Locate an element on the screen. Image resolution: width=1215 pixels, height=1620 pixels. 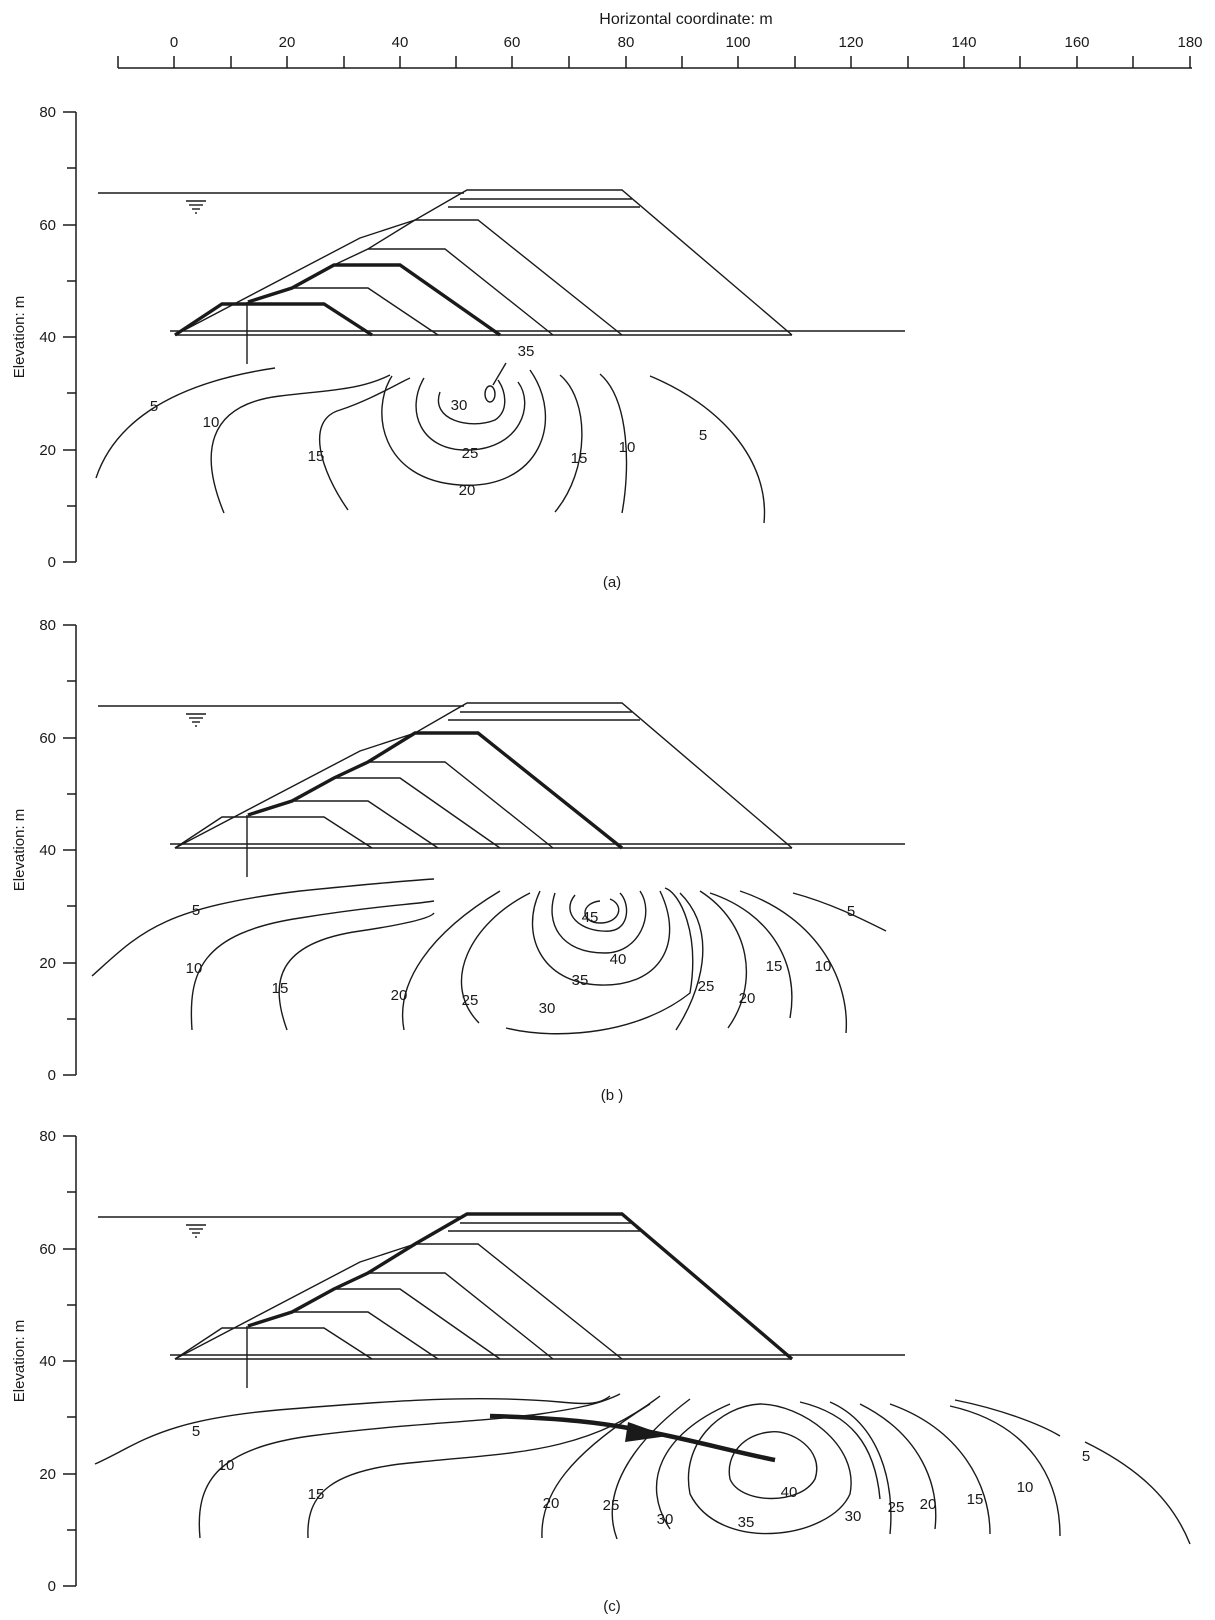
panel-caption: (a) is located at coordinates (612, 582).